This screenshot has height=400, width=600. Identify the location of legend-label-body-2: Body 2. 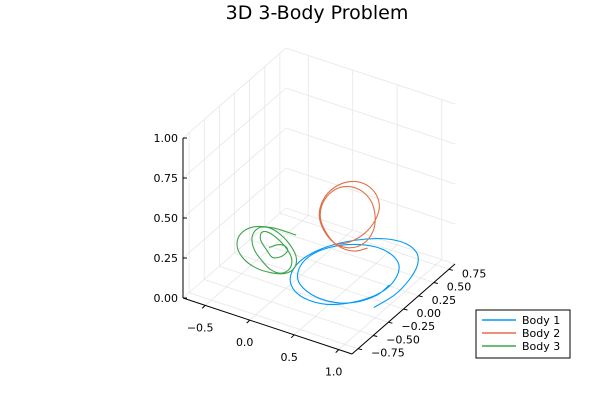
(541, 333).